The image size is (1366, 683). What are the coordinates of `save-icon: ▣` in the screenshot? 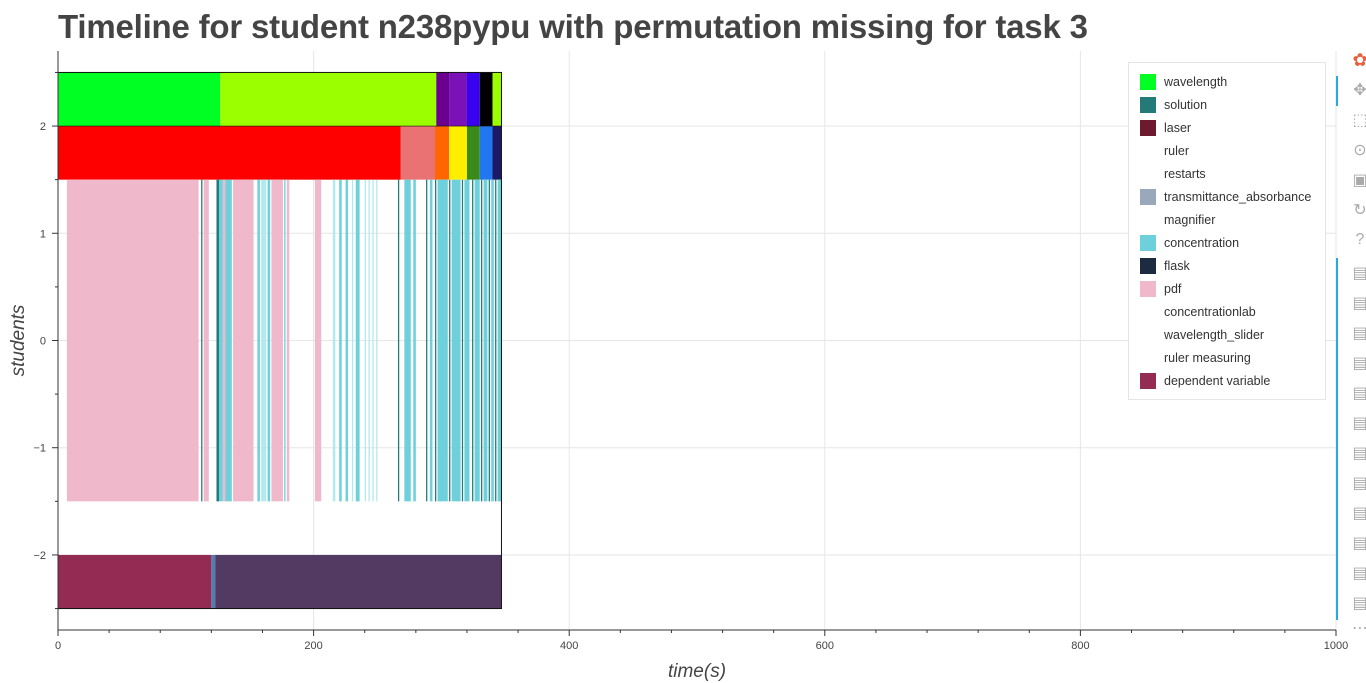 It's located at (1359, 180).